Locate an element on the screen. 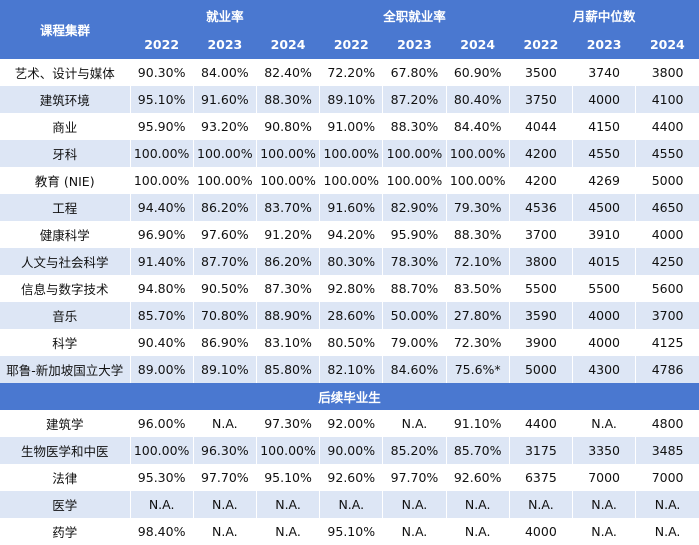  table-cell: 91.60% is located at coordinates (351, 207).